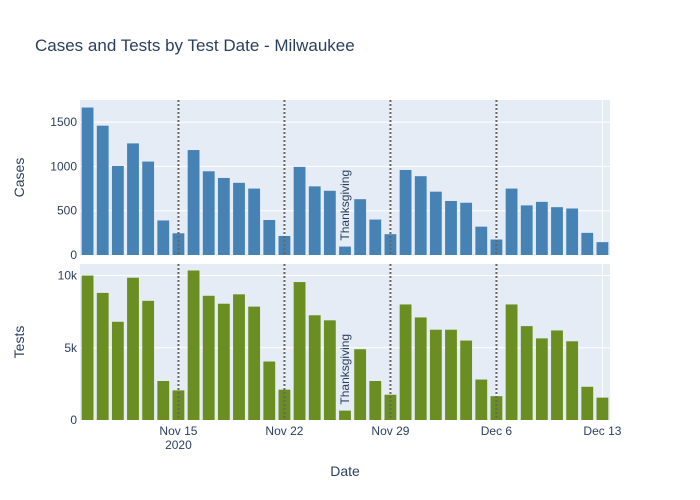 The width and height of the screenshot is (700, 500). I want to click on y-tick-label: 5k, so click(71, 348).